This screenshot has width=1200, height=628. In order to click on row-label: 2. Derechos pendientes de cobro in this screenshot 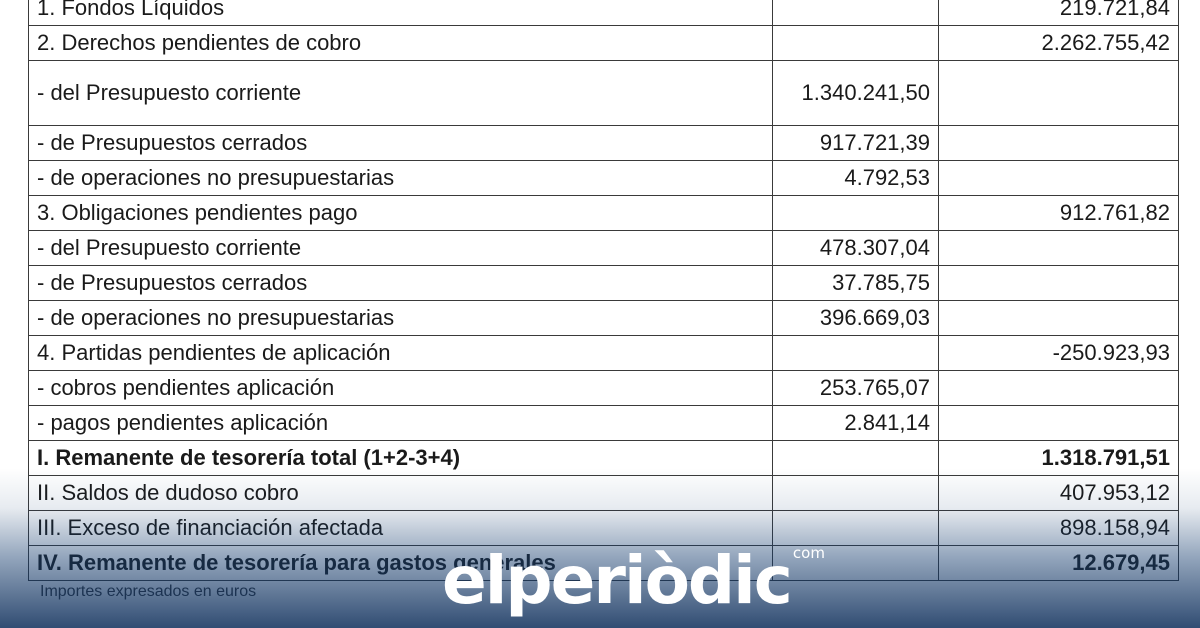, I will do `click(400, 43)`.